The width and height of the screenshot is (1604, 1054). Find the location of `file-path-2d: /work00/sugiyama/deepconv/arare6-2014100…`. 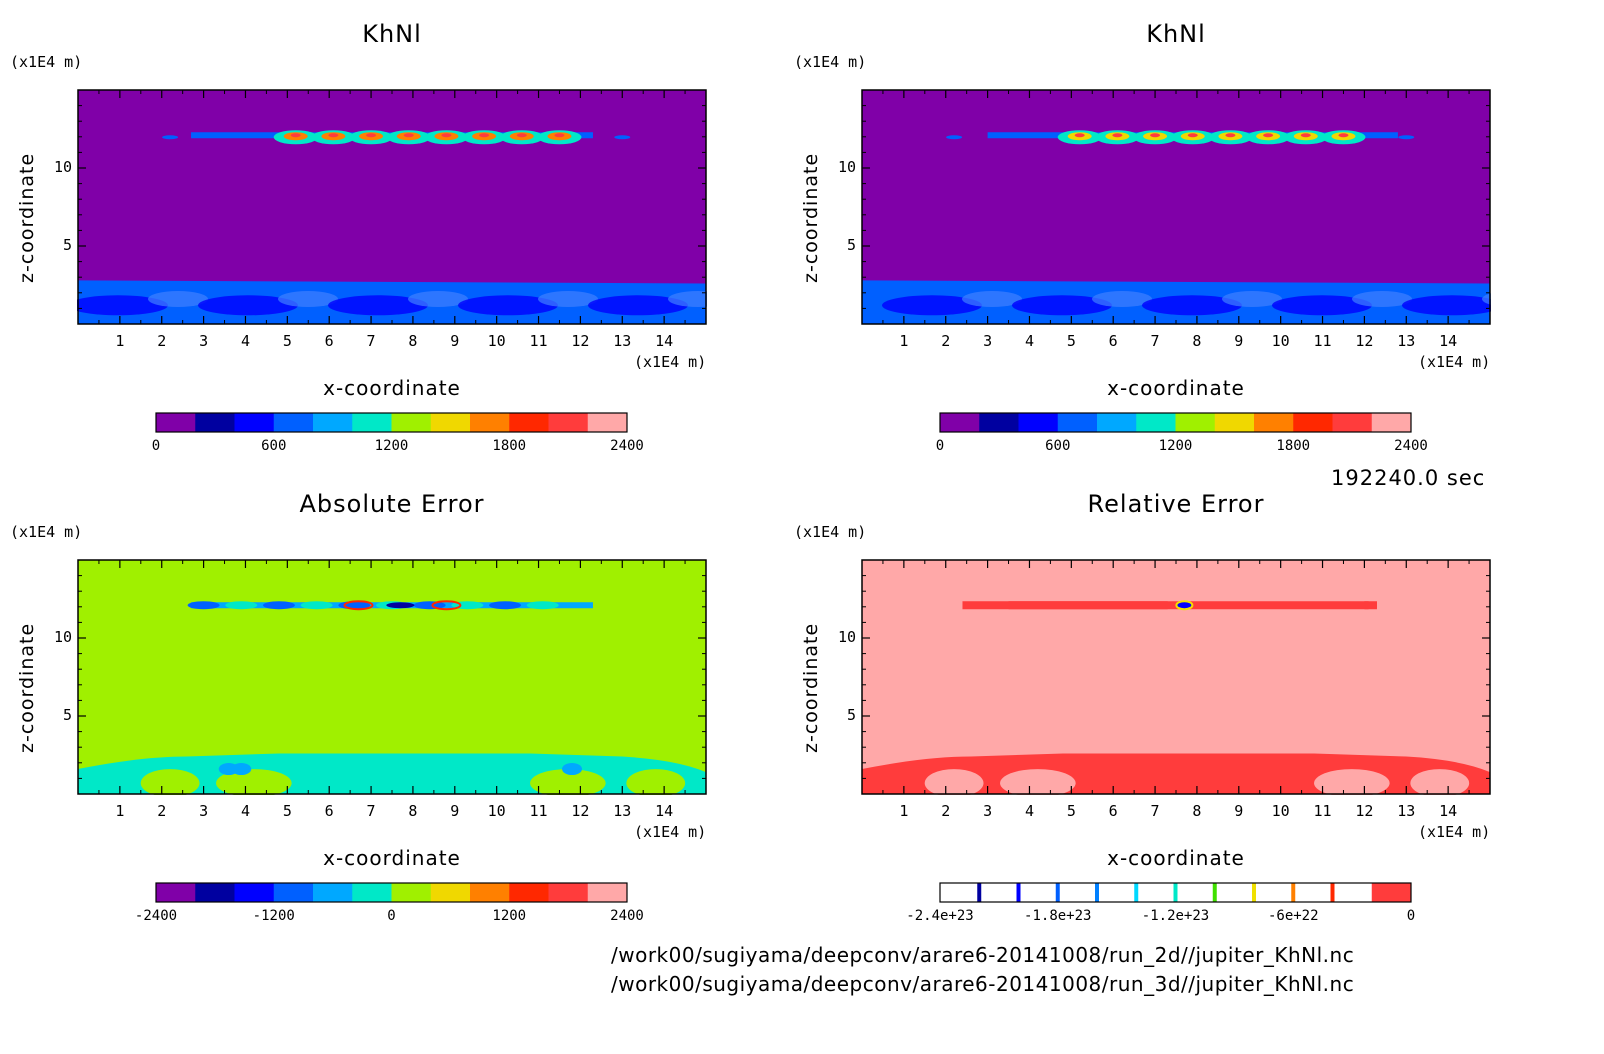

file-path-2d: /work00/sugiyama/deepconv/arare6-2014100… is located at coordinates (983, 955).